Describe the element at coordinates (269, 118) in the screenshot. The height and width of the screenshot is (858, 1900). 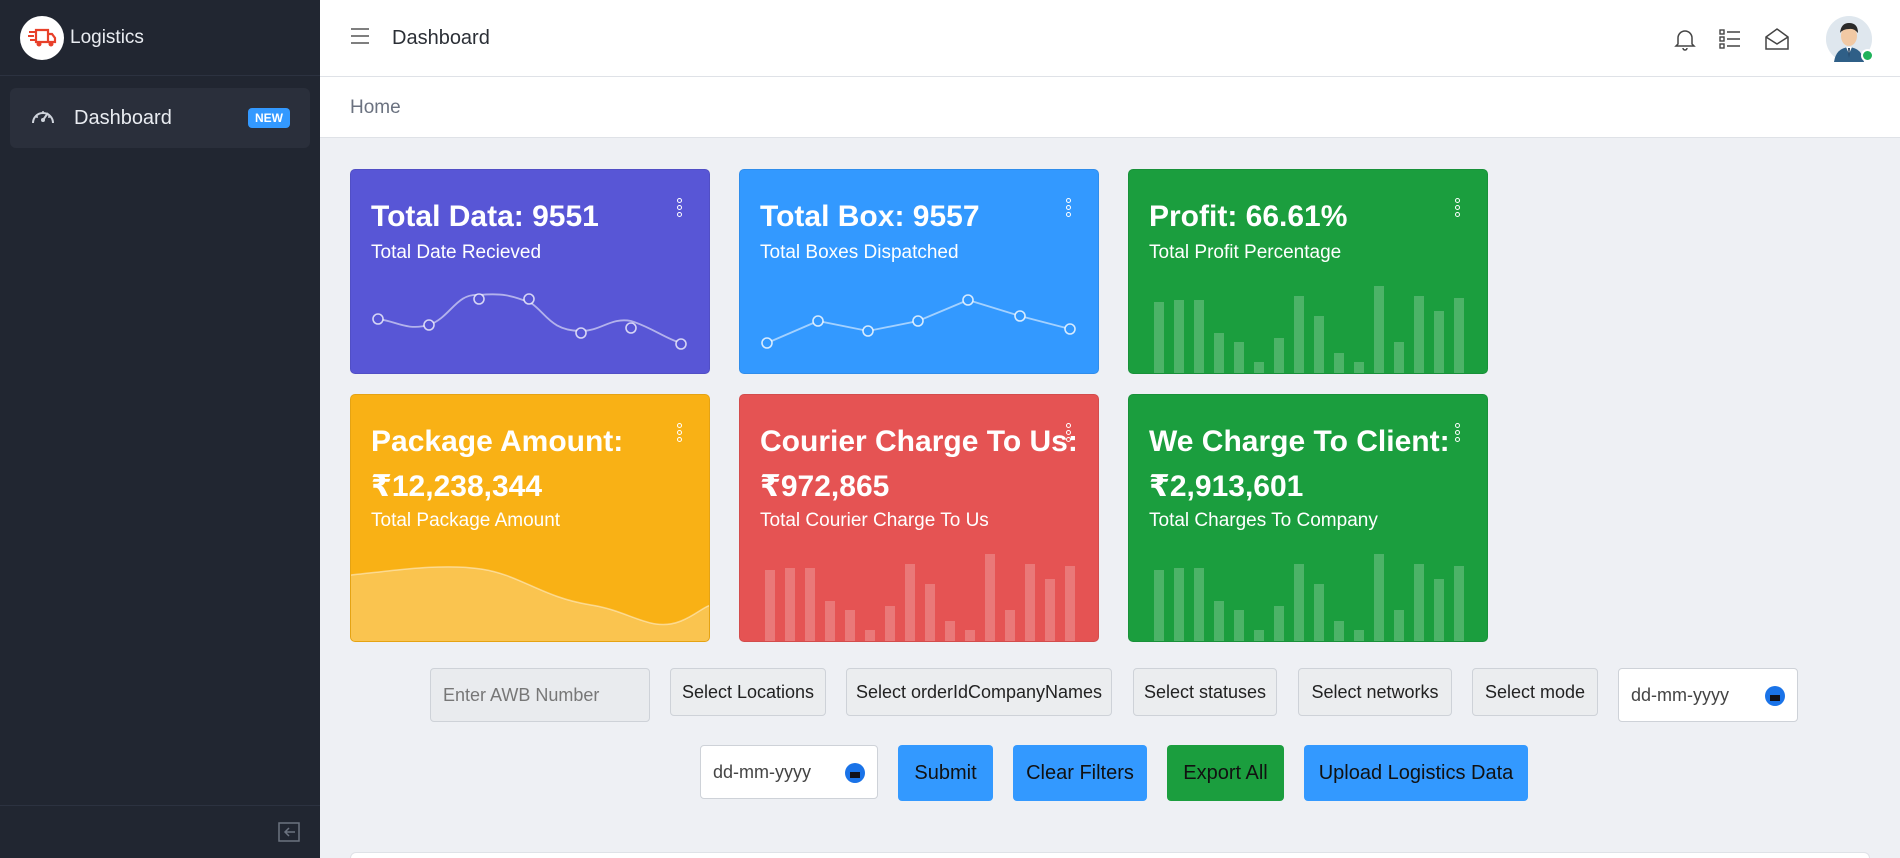
I see `new-badge: NEW` at that location.